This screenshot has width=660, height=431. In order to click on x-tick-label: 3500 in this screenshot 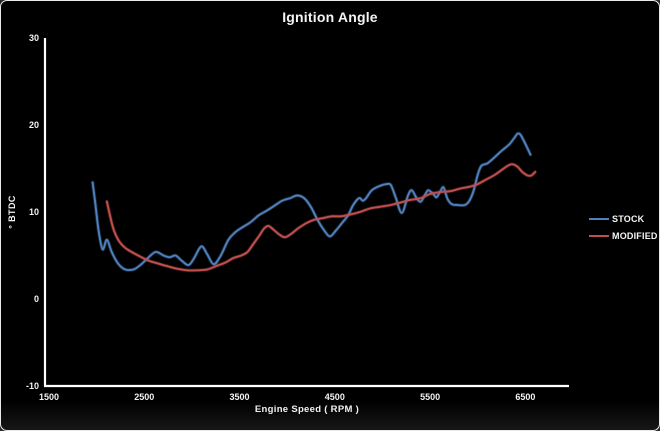, I will do `click(240, 397)`.